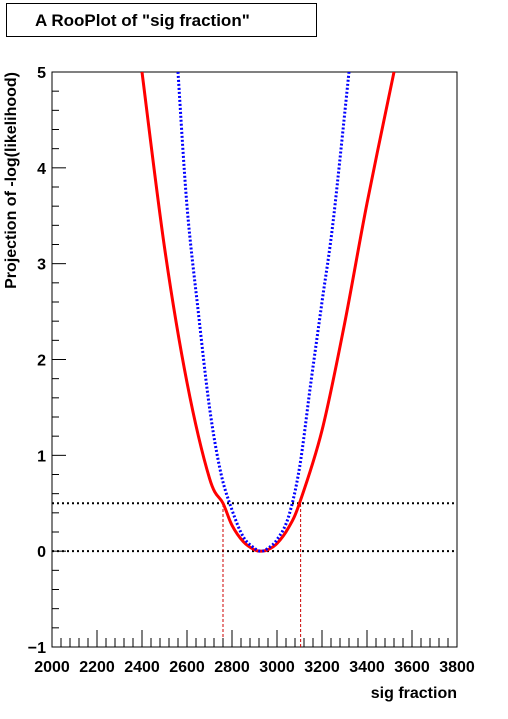 The height and width of the screenshot is (719, 508). Describe the element at coordinates (367, 667) in the screenshot. I see `x-tick-label: 3400` at that location.